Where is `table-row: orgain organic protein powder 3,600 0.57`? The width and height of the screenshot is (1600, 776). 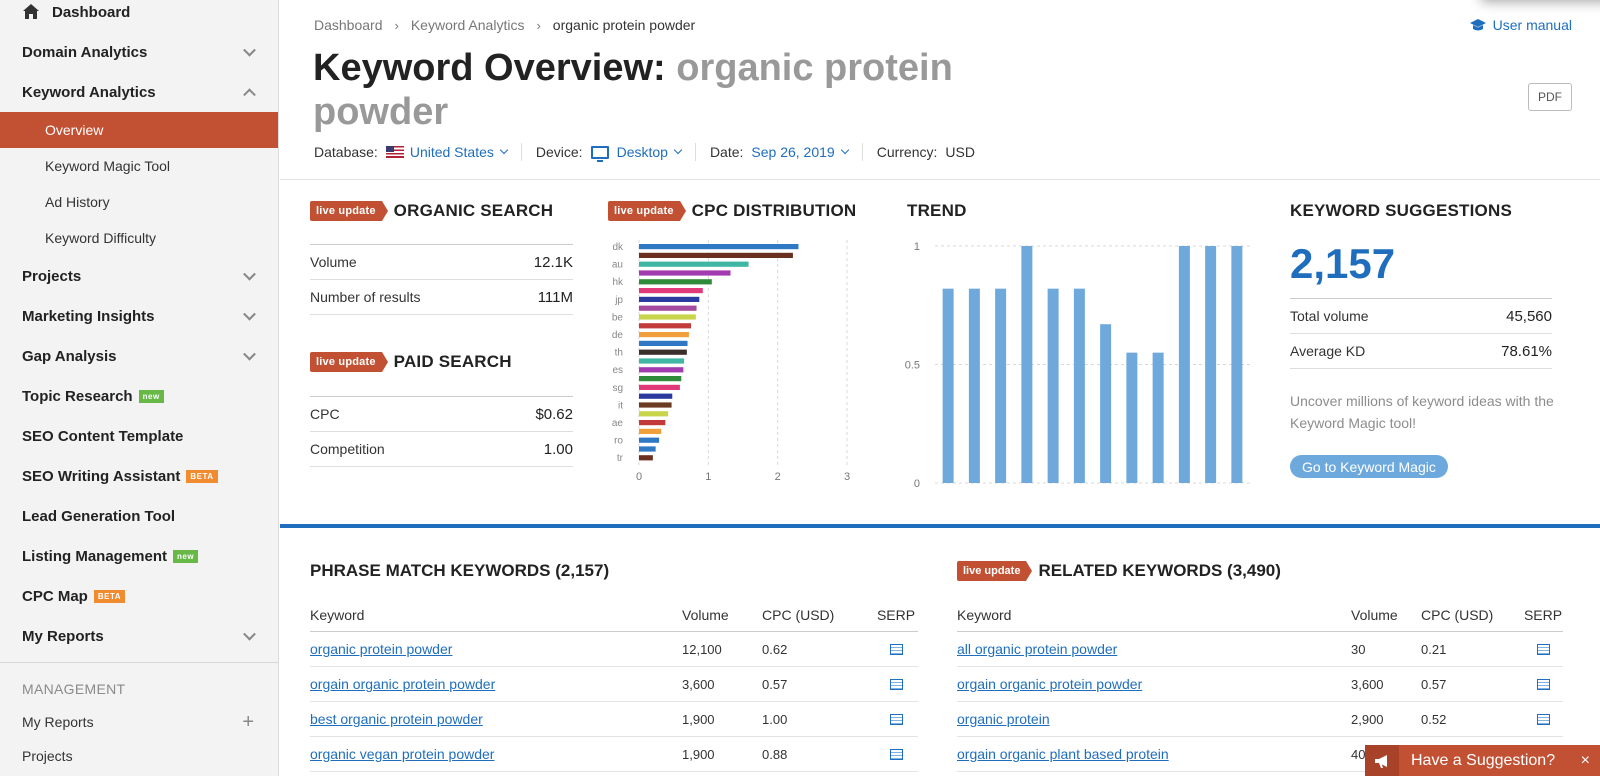 table-row: orgain organic protein powder 3,600 0.57 is located at coordinates (614, 684).